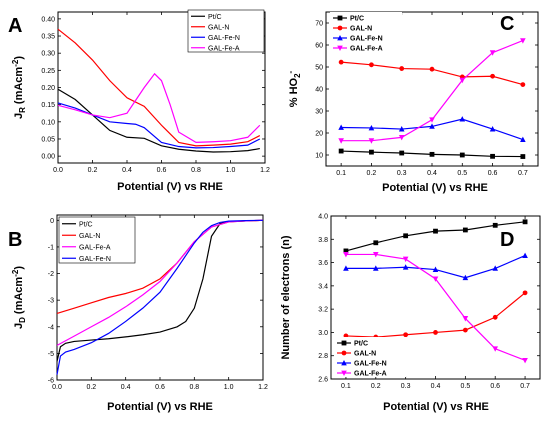 Image resolution: width=550 pixels, height=424 pixels. What do you see at coordinates (48, 88) in the screenshot?
I see `y-tick-label: 0.20` at bounding box center [48, 88].